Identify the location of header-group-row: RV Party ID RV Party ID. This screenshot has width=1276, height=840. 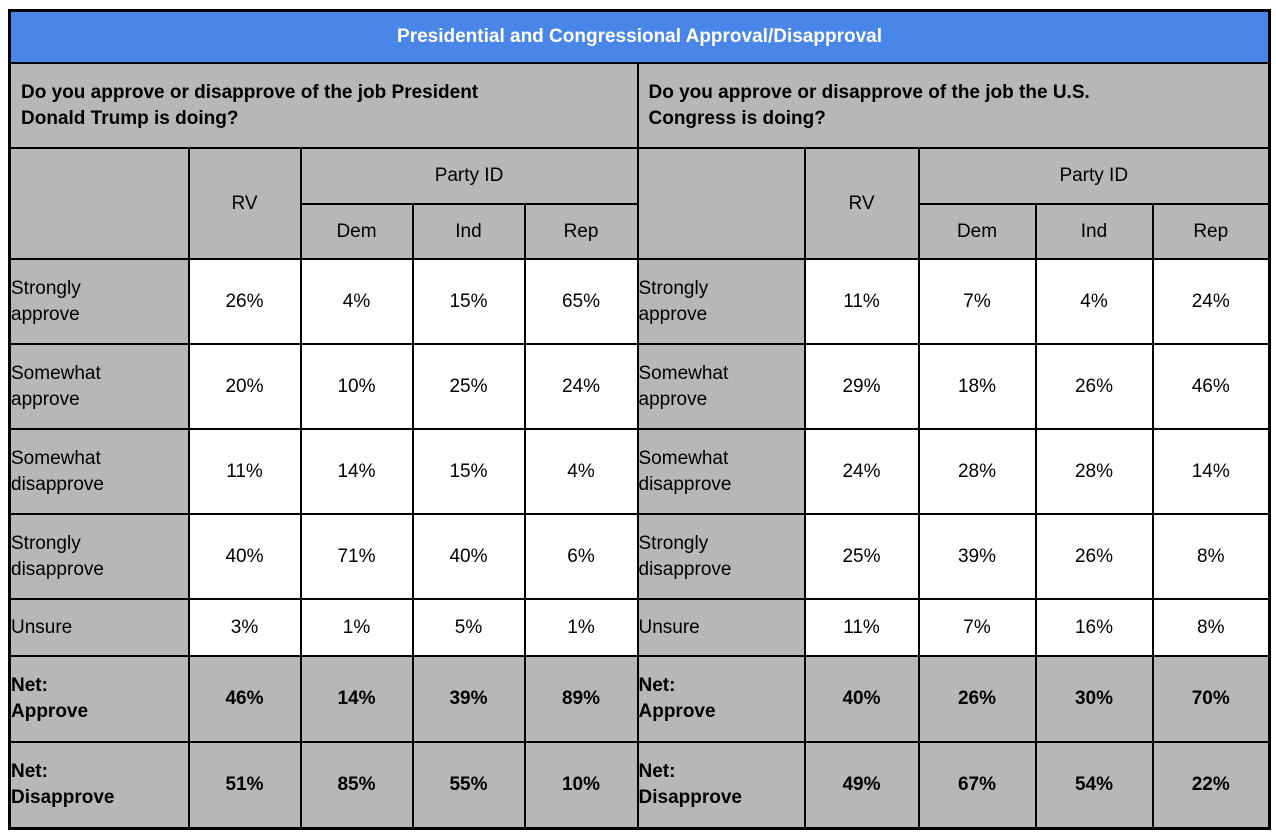
(639, 203).